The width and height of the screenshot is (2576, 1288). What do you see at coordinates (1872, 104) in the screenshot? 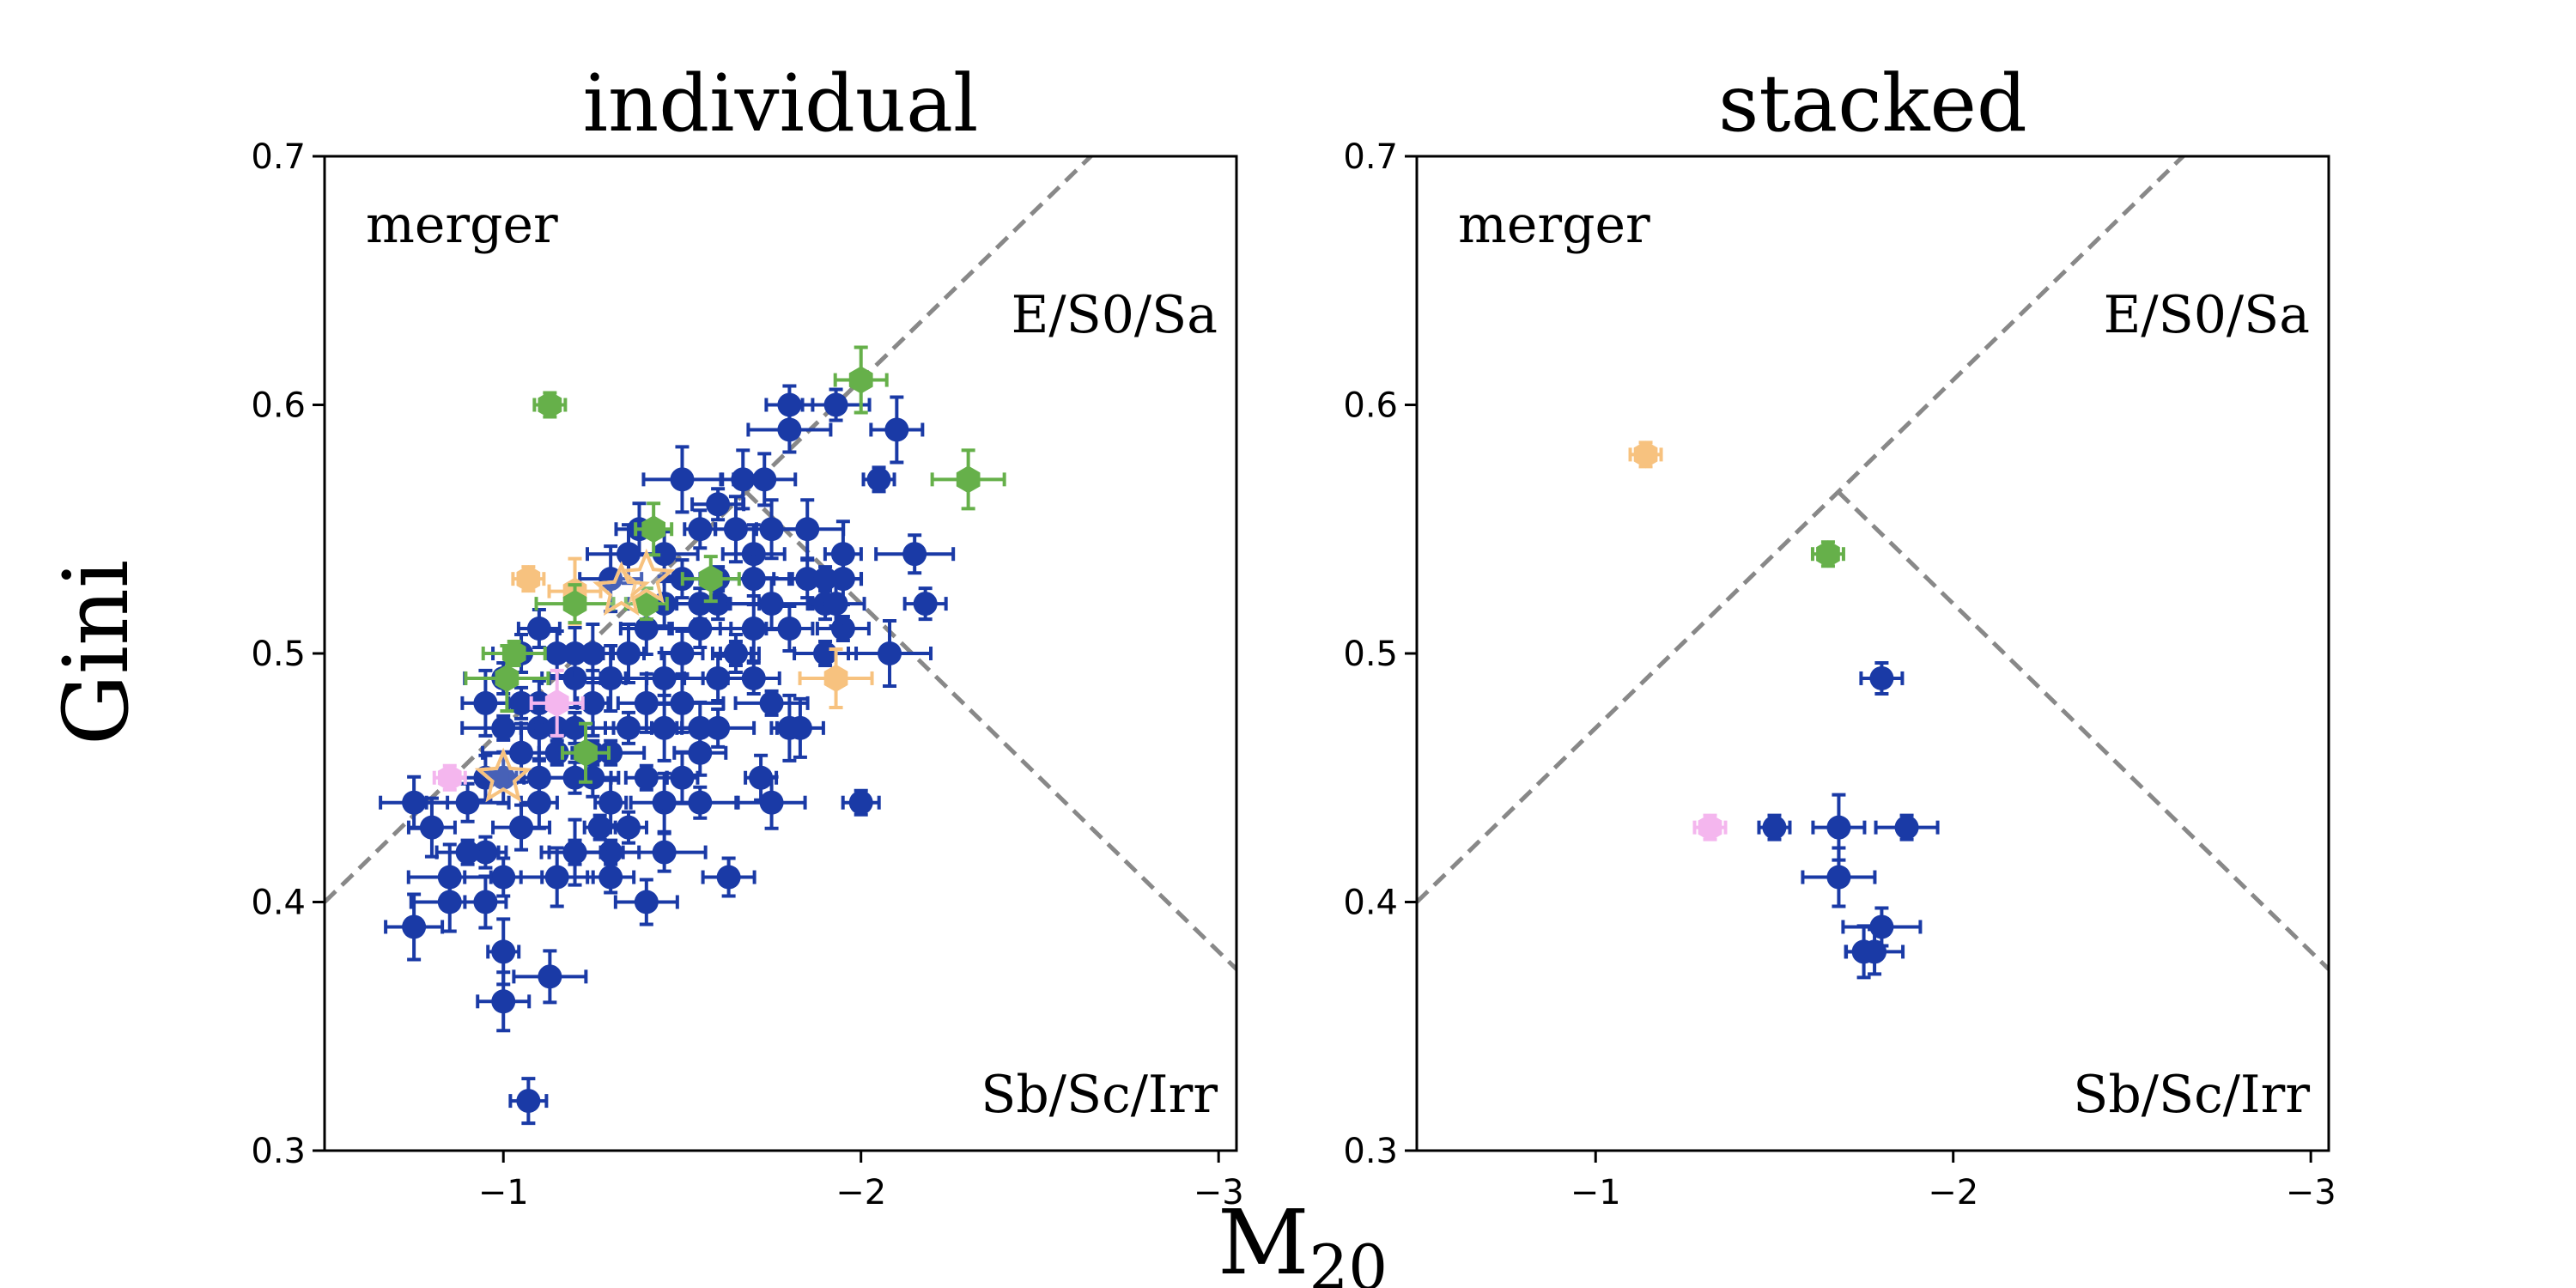
I see `panel-title: stacked` at bounding box center [1872, 104].